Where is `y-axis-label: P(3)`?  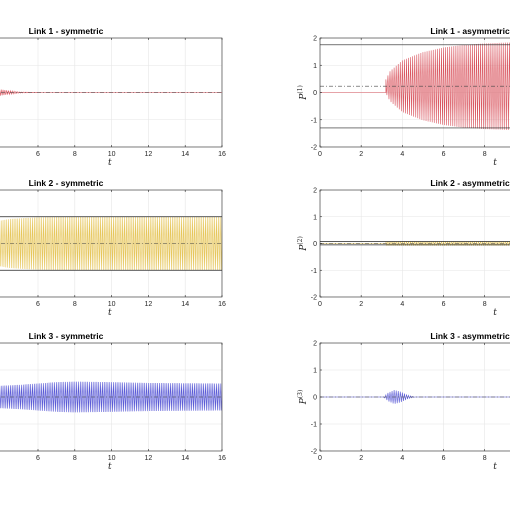
y-axis-label: P(3) is located at coordinates (303, 398).